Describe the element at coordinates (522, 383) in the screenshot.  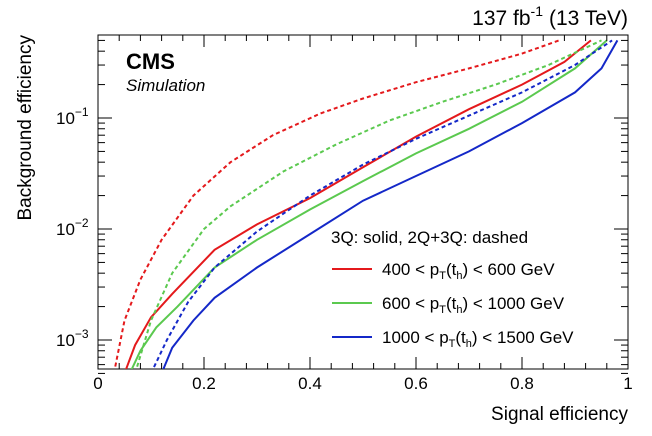
I see `x-tick-label: 0.8` at that location.